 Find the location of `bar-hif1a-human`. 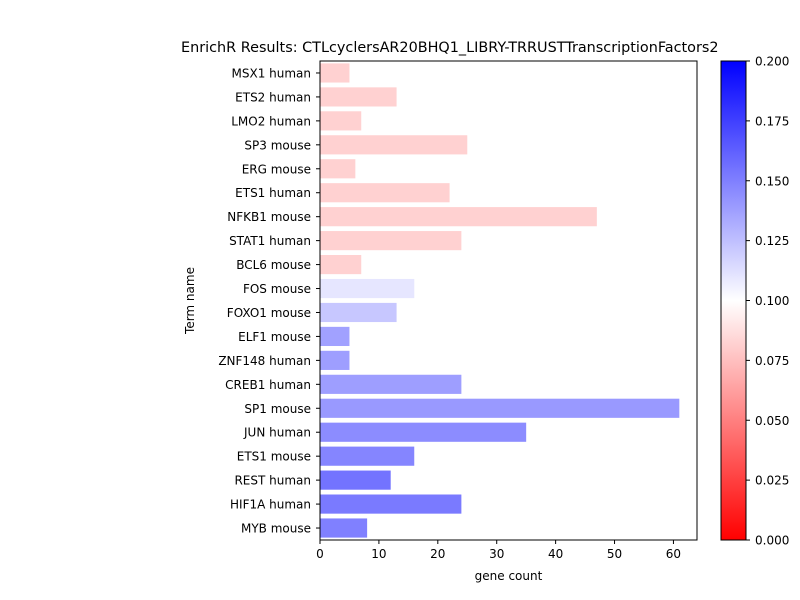

bar-hif1a-human is located at coordinates (391, 504).